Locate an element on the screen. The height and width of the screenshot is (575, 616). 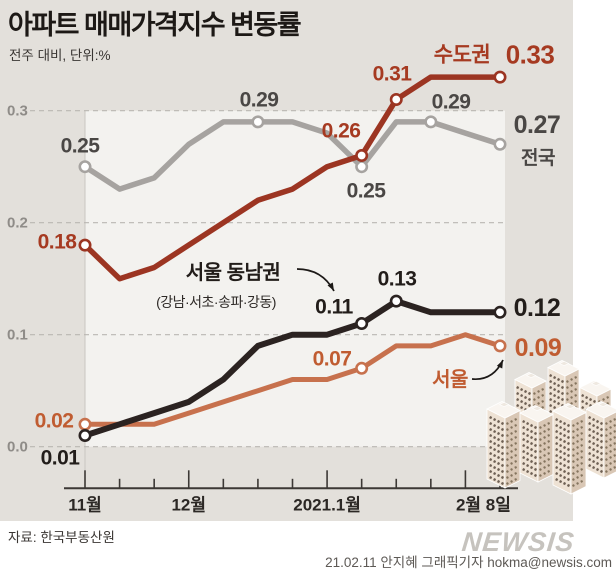
value-label-seoul_southeast: 0.12 is located at coordinates (537, 308).